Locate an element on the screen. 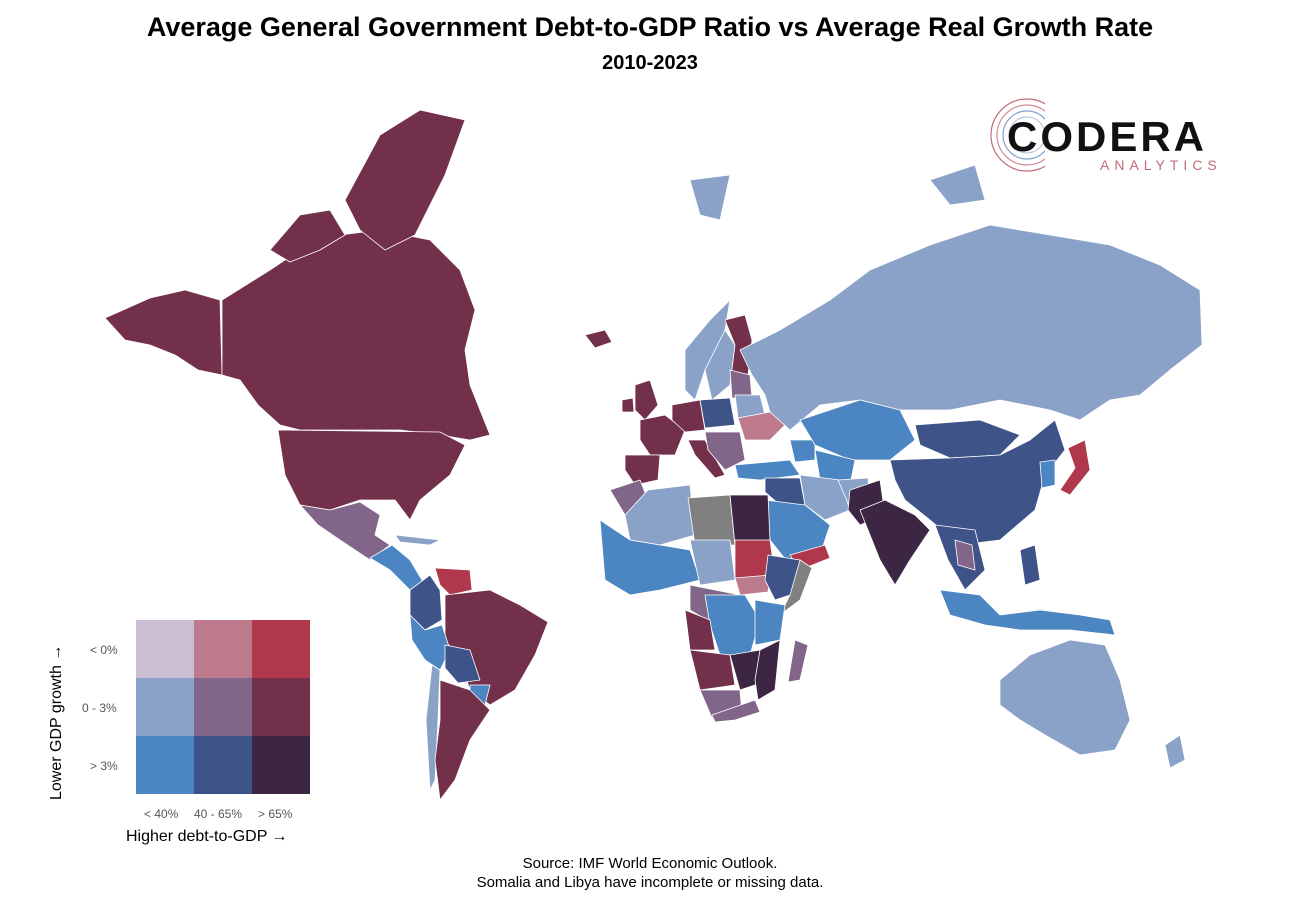 This screenshot has height=900, width=1300. legend-x-axis-title: Higher debt-to-GDP → is located at coordinates (207, 836).